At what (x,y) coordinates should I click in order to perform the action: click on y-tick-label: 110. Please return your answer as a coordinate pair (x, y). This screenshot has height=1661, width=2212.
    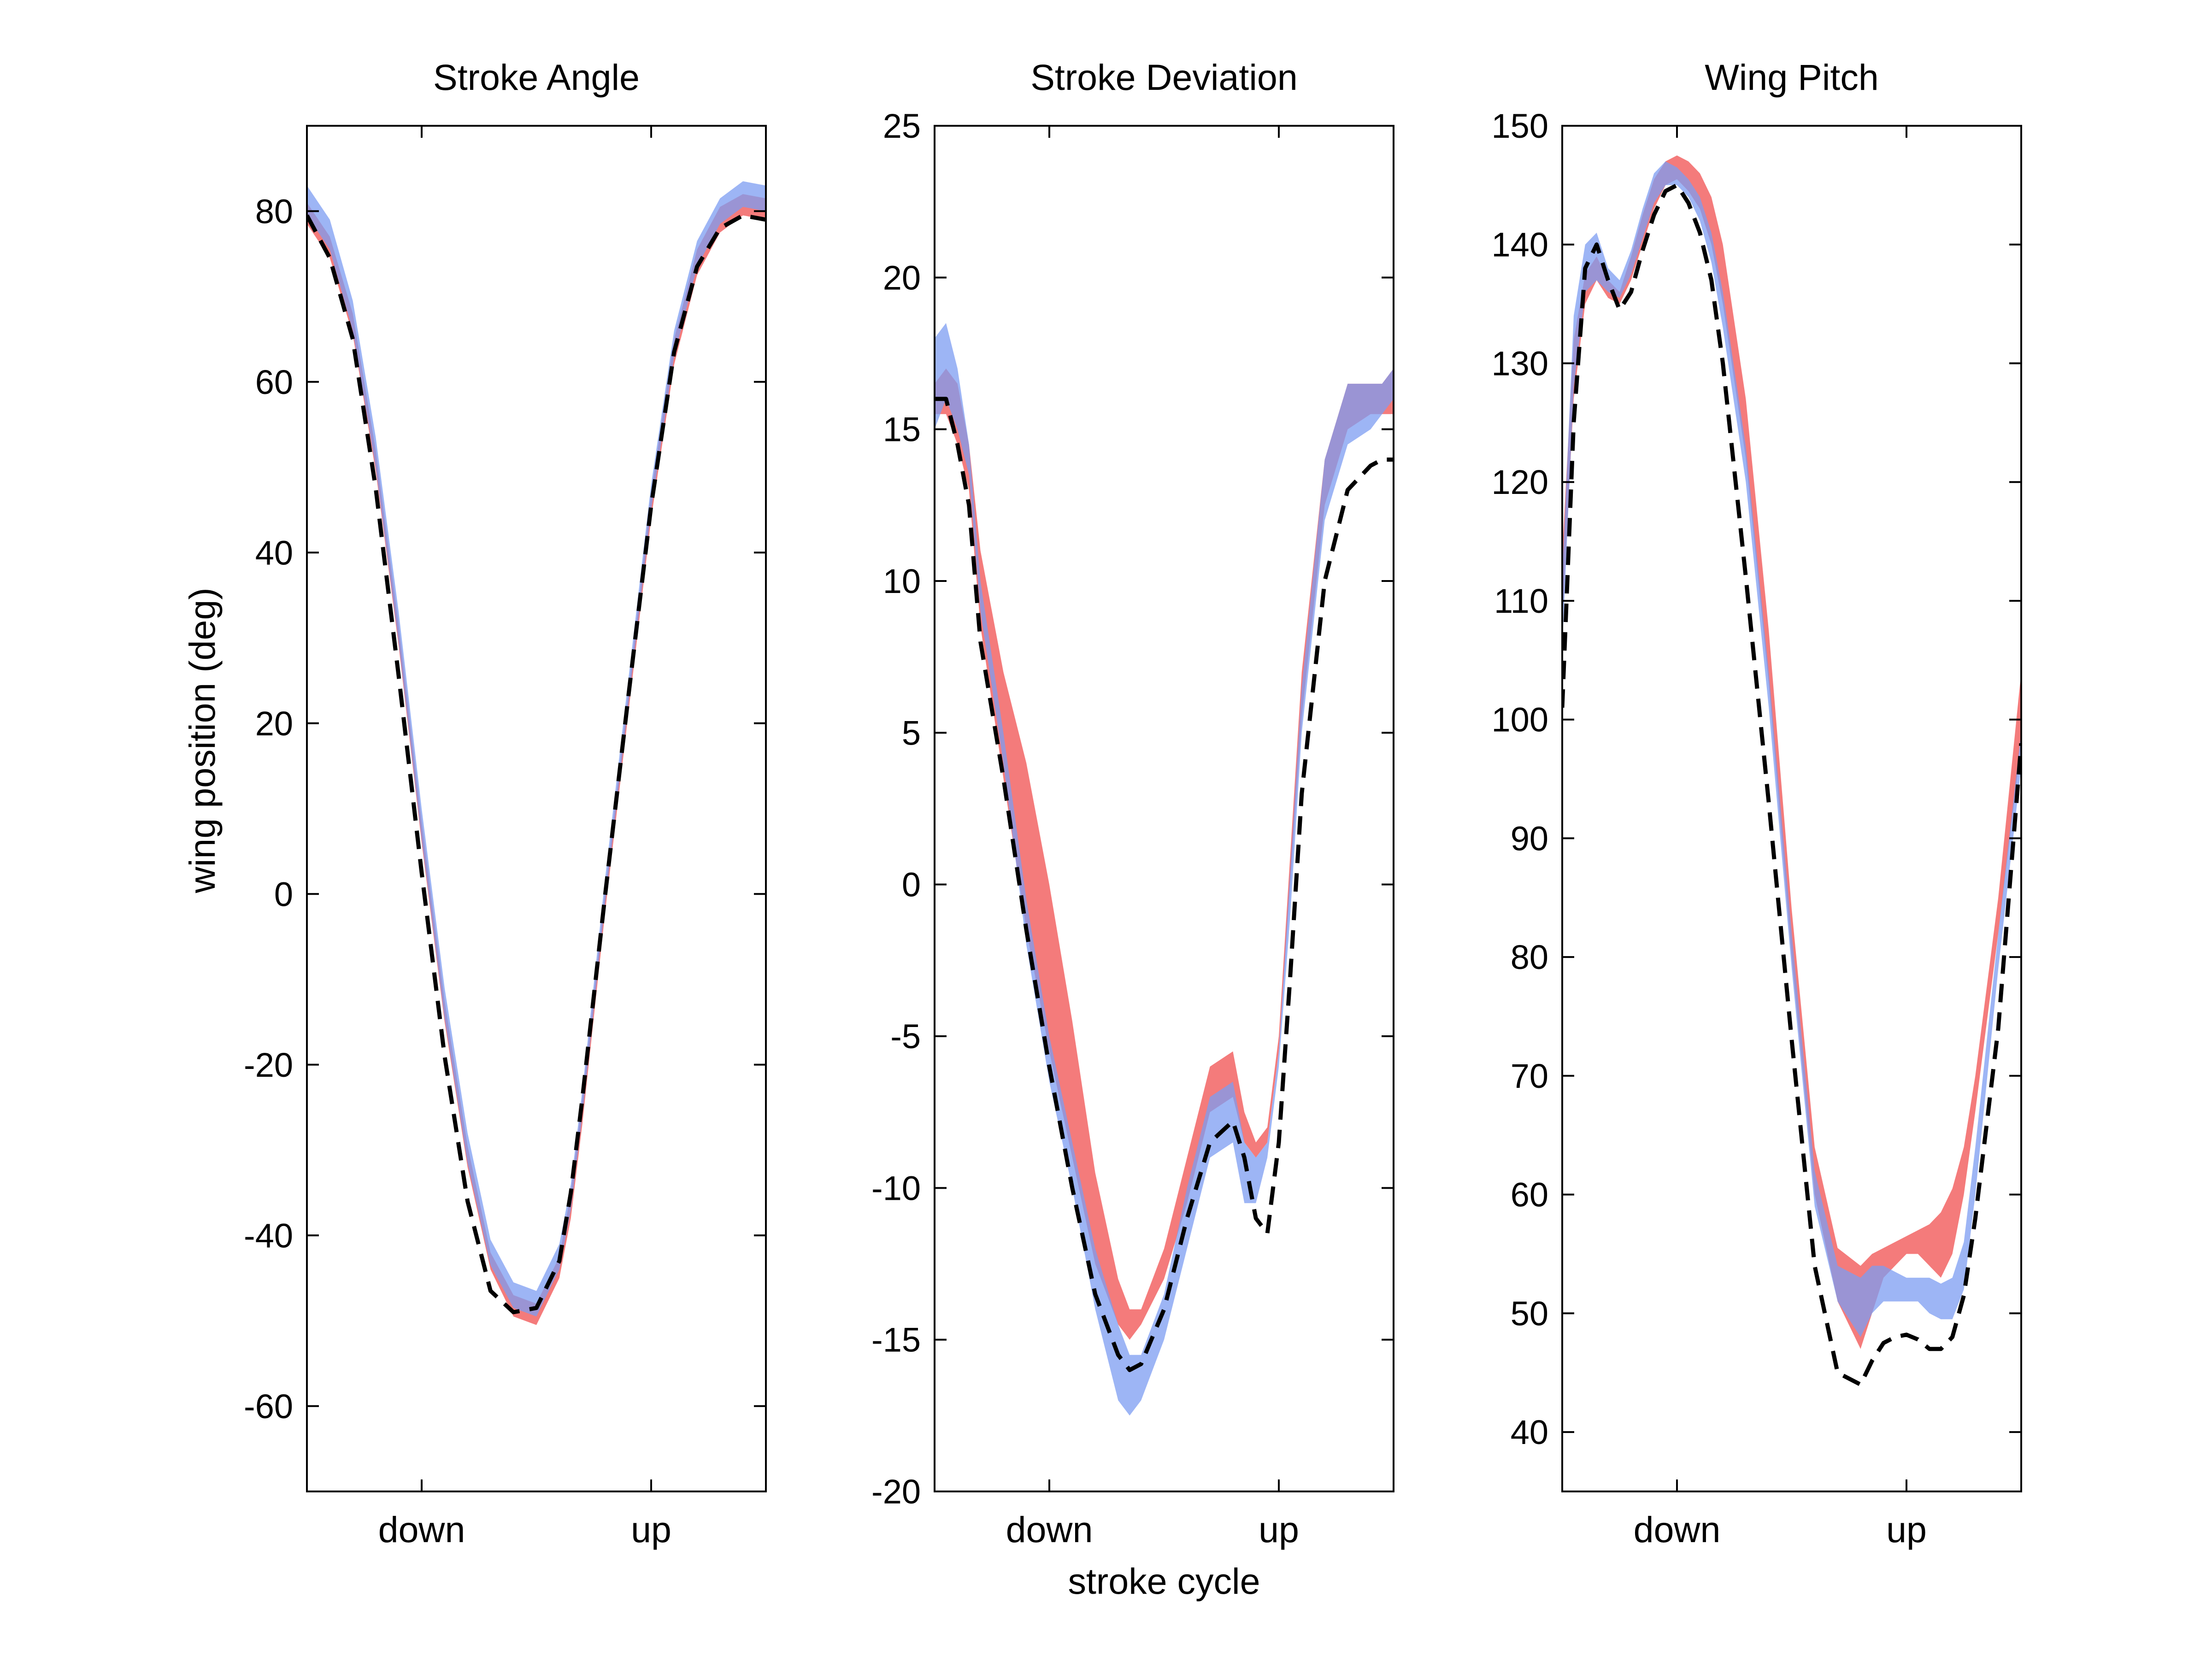
    Looking at the image, I should click on (1521, 601).